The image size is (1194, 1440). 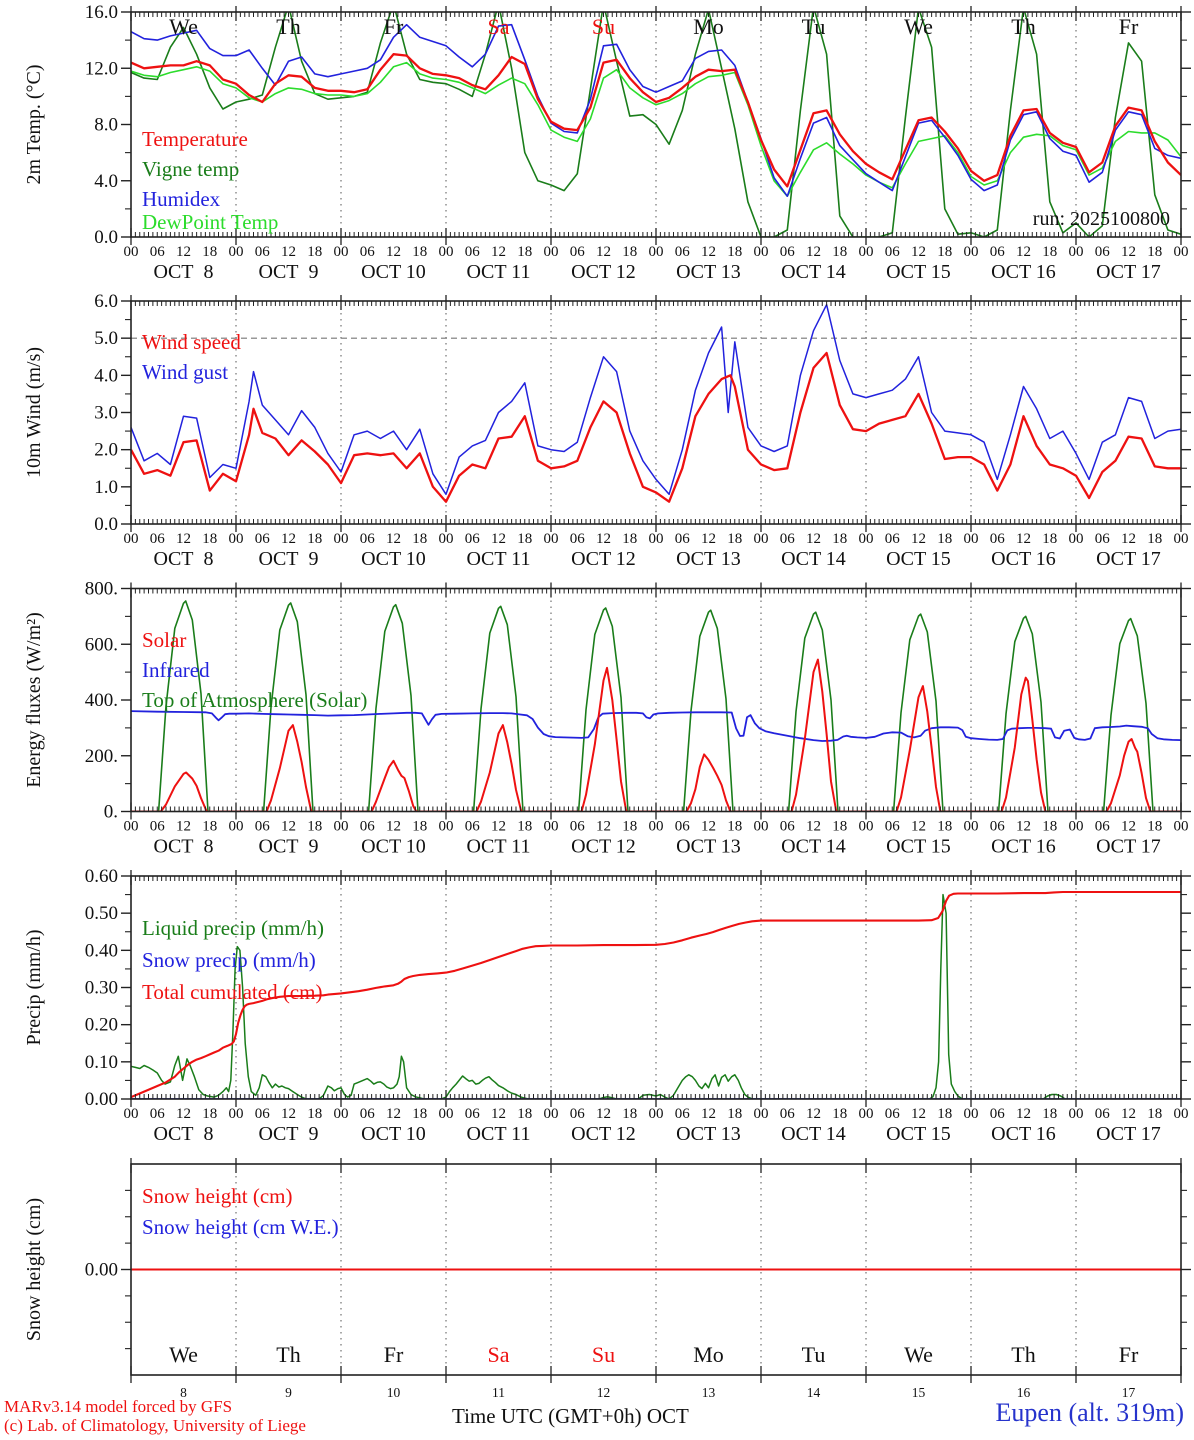 What do you see at coordinates (34, 124) in the screenshot?
I see `axis-title-temp: 2m Temp. (°C)` at bounding box center [34, 124].